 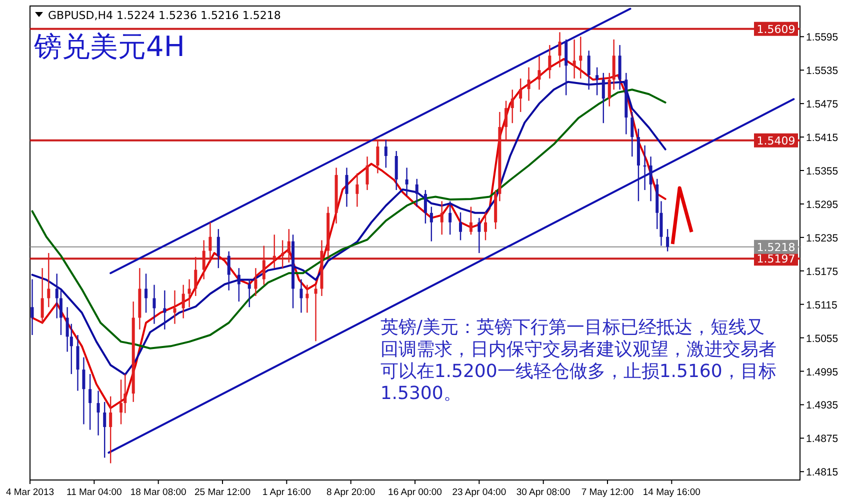 What do you see at coordinates (822, 38) in the screenshot?
I see `y-tick-label: 1.5595` at bounding box center [822, 38].